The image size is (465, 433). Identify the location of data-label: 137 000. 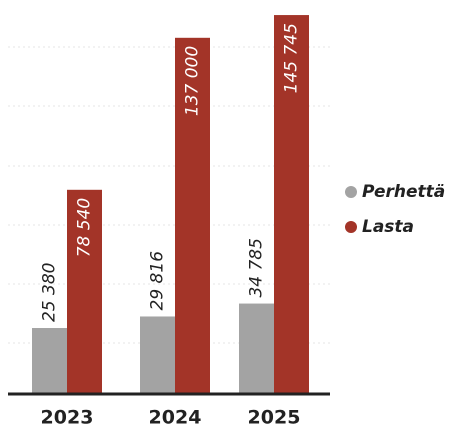
(193, 81).